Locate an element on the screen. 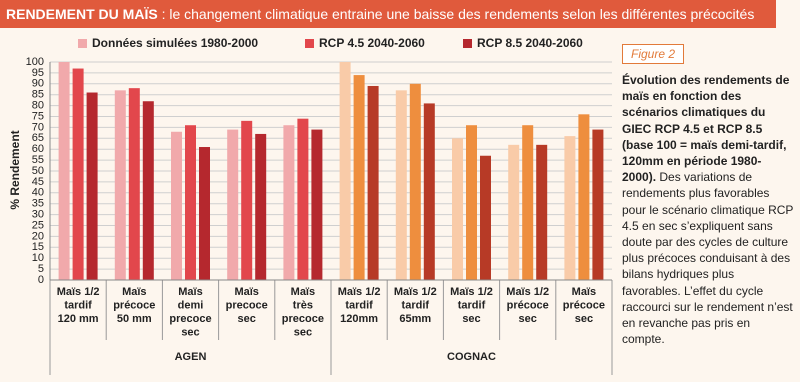  group-label: AGEN is located at coordinates (191, 357).